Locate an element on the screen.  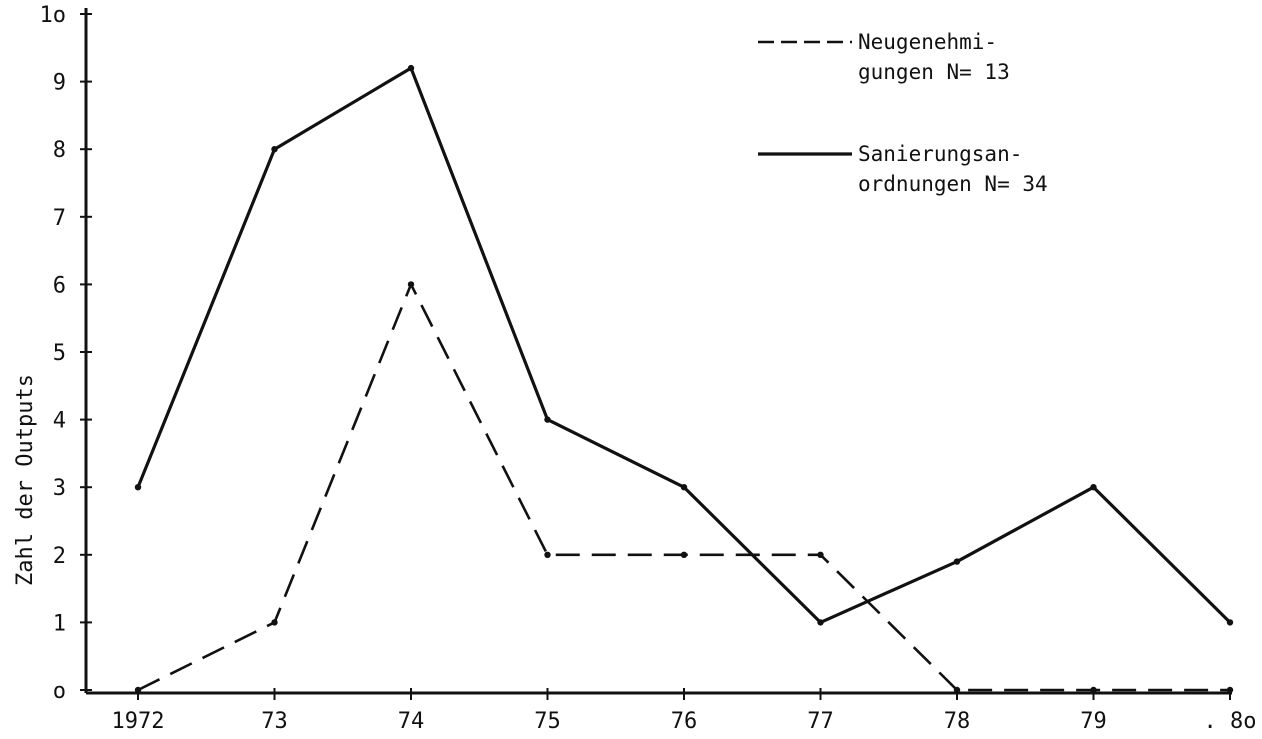
y-ticks: o 1 2 3 4 5 6 7 8 9 1o is located at coordinates (66, 353).